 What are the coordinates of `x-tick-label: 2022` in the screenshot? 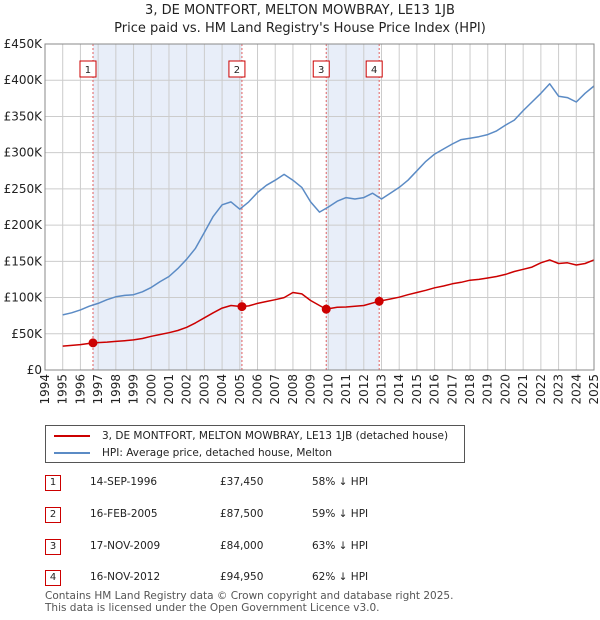 It's located at (541, 389).